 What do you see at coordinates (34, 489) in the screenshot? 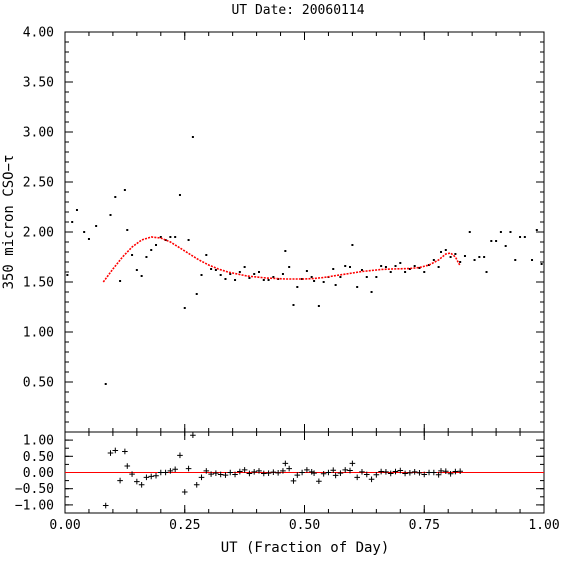
I see `residual-y-tick-label: −0.50` at bounding box center [34, 489].